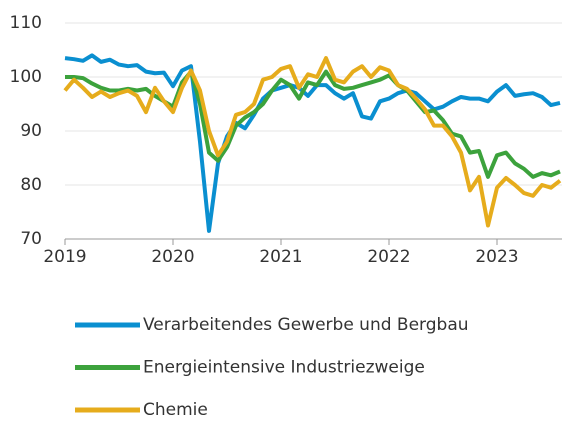 The height and width of the screenshot is (425, 565). What do you see at coordinates (306, 325) in the screenshot?
I see `legend-label: Verarbeitendes Gewerbe und Bergbau` at bounding box center [306, 325].